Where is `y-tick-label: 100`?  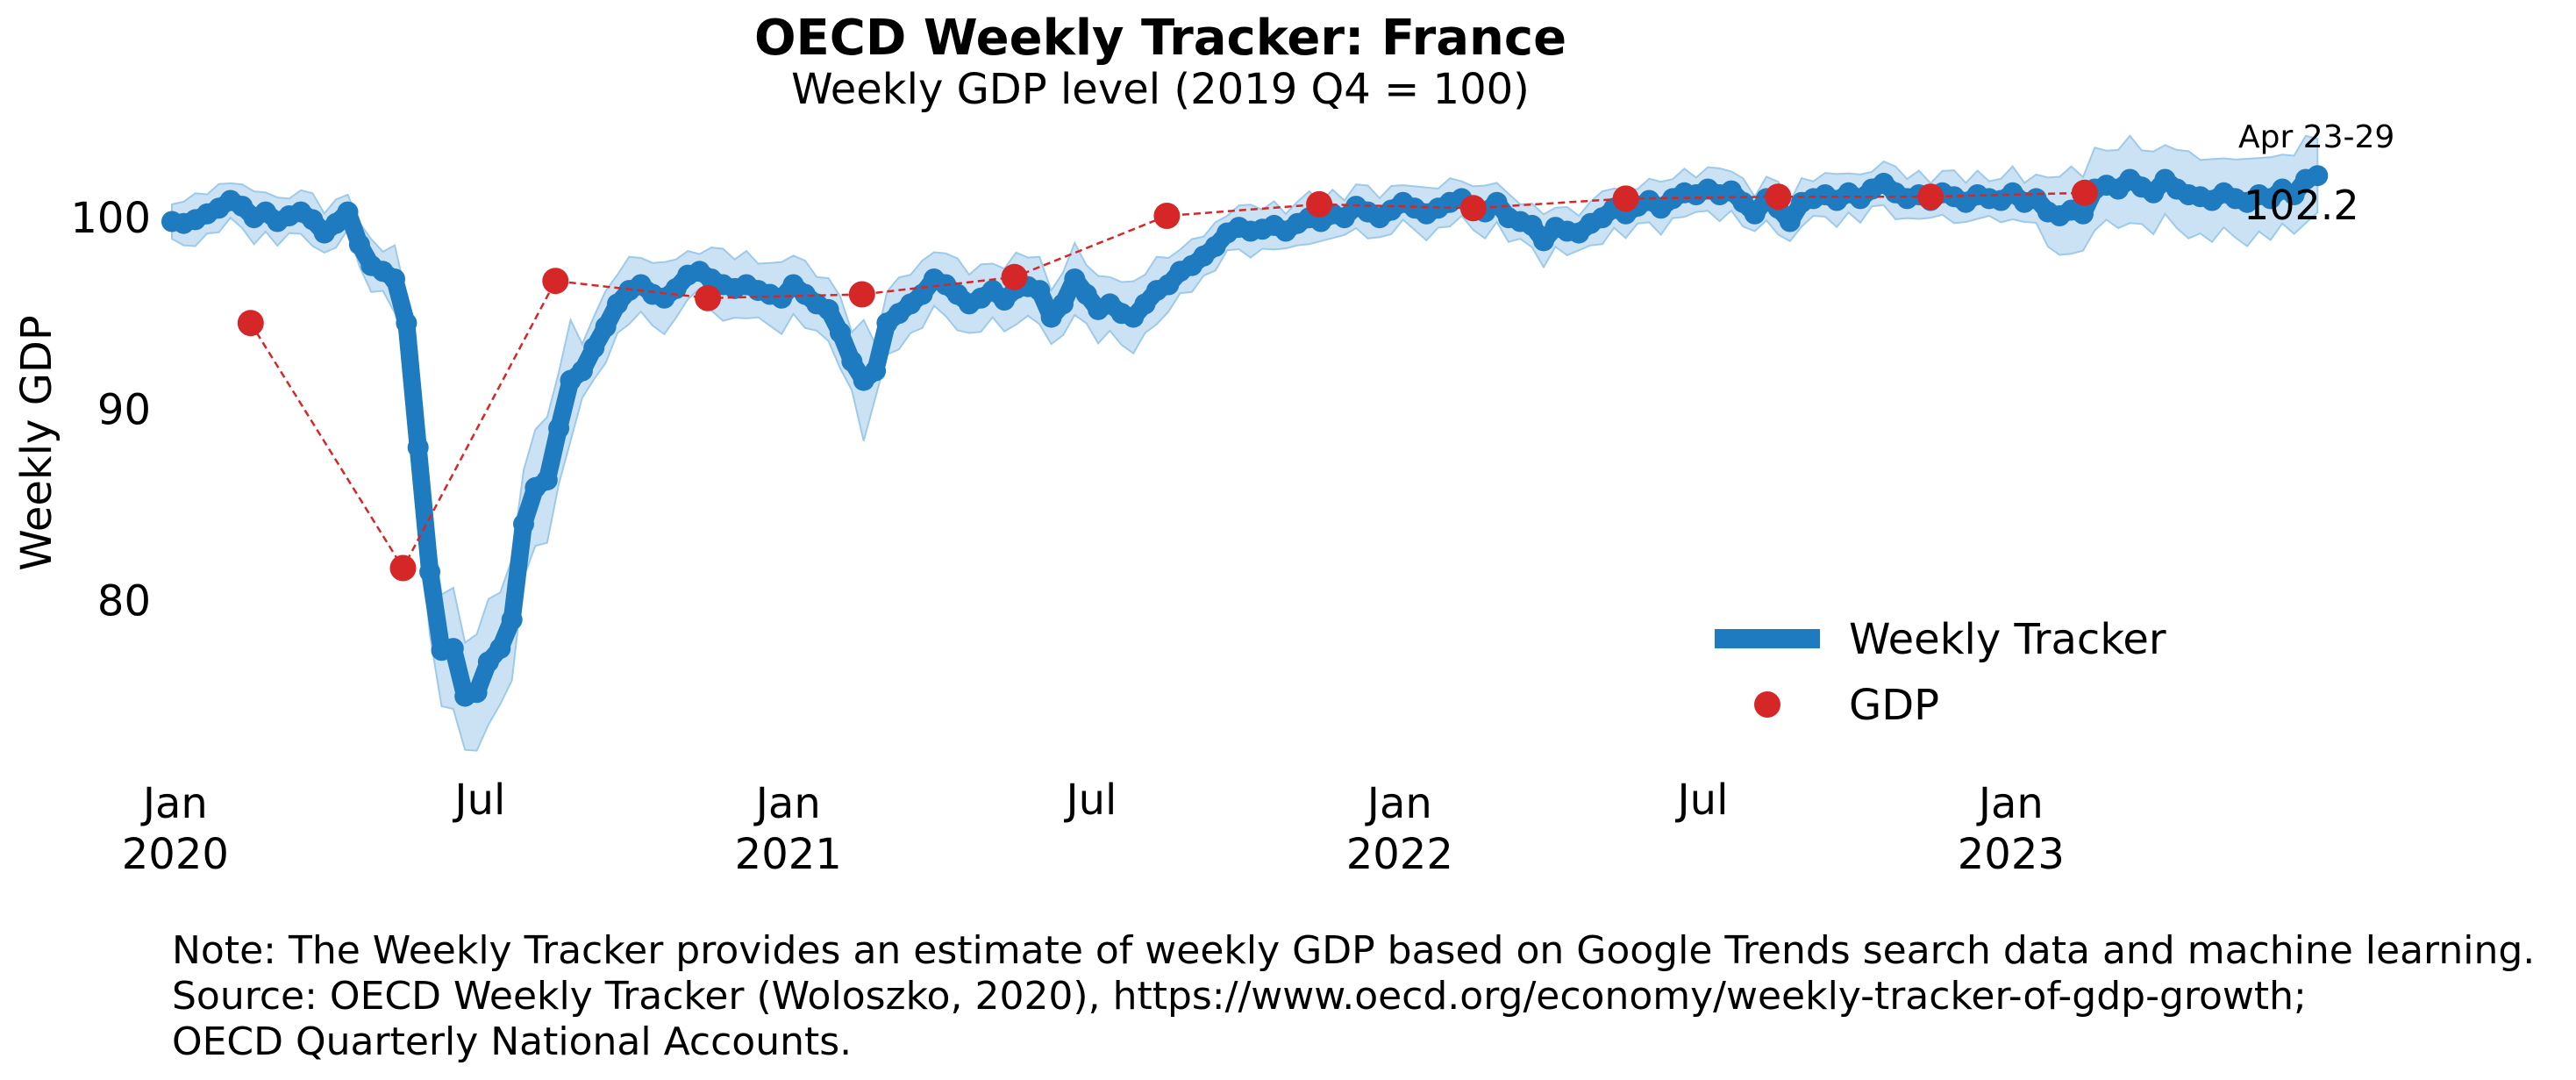 y-tick-label: 100 is located at coordinates (111, 219).